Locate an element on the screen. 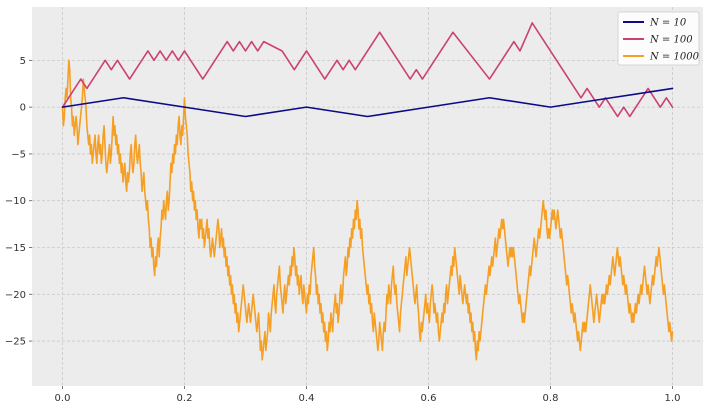 This screenshot has width=708, height=408. y-axis: 5 0 −5 −10 −15 −20 −25 is located at coordinates (18, 202).